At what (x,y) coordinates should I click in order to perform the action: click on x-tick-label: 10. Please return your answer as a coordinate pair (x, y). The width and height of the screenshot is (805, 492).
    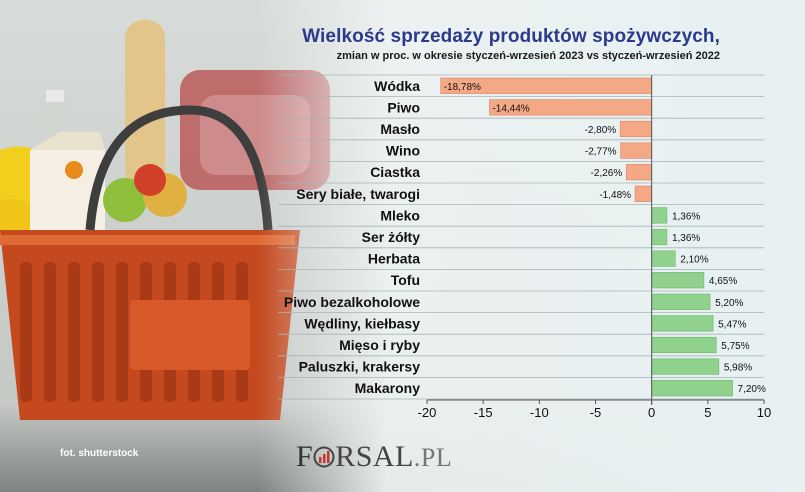
    Looking at the image, I should click on (764, 412).